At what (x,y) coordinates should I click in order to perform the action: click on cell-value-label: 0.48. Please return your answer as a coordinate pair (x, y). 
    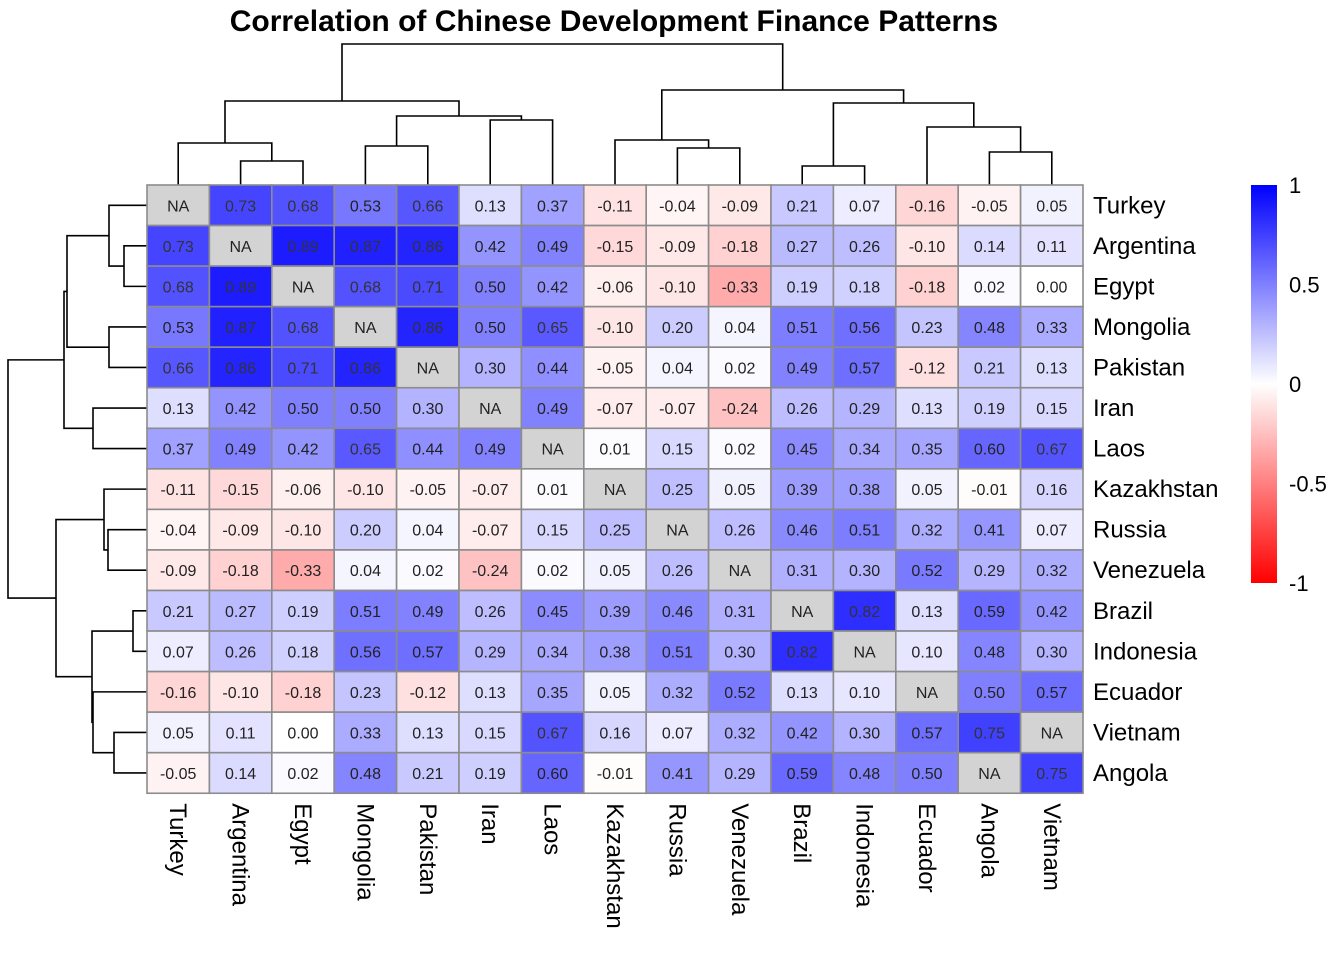
    Looking at the image, I should click on (989, 328).